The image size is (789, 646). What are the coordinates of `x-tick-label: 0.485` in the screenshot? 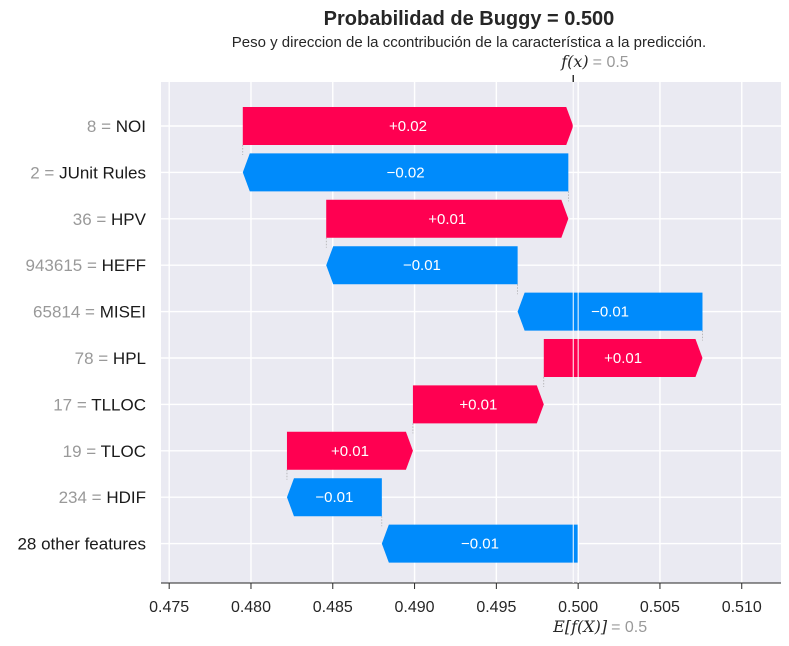 It's located at (333, 607).